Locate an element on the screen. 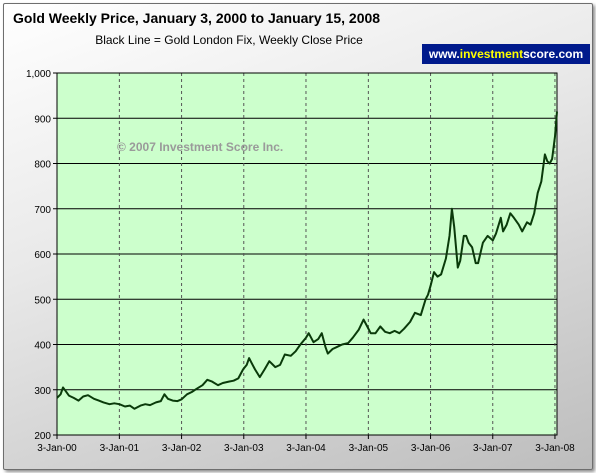 Image resolution: width=596 pixels, height=473 pixels. brand-badge: www.investmentscore.com is located at coordinates (506, 54).